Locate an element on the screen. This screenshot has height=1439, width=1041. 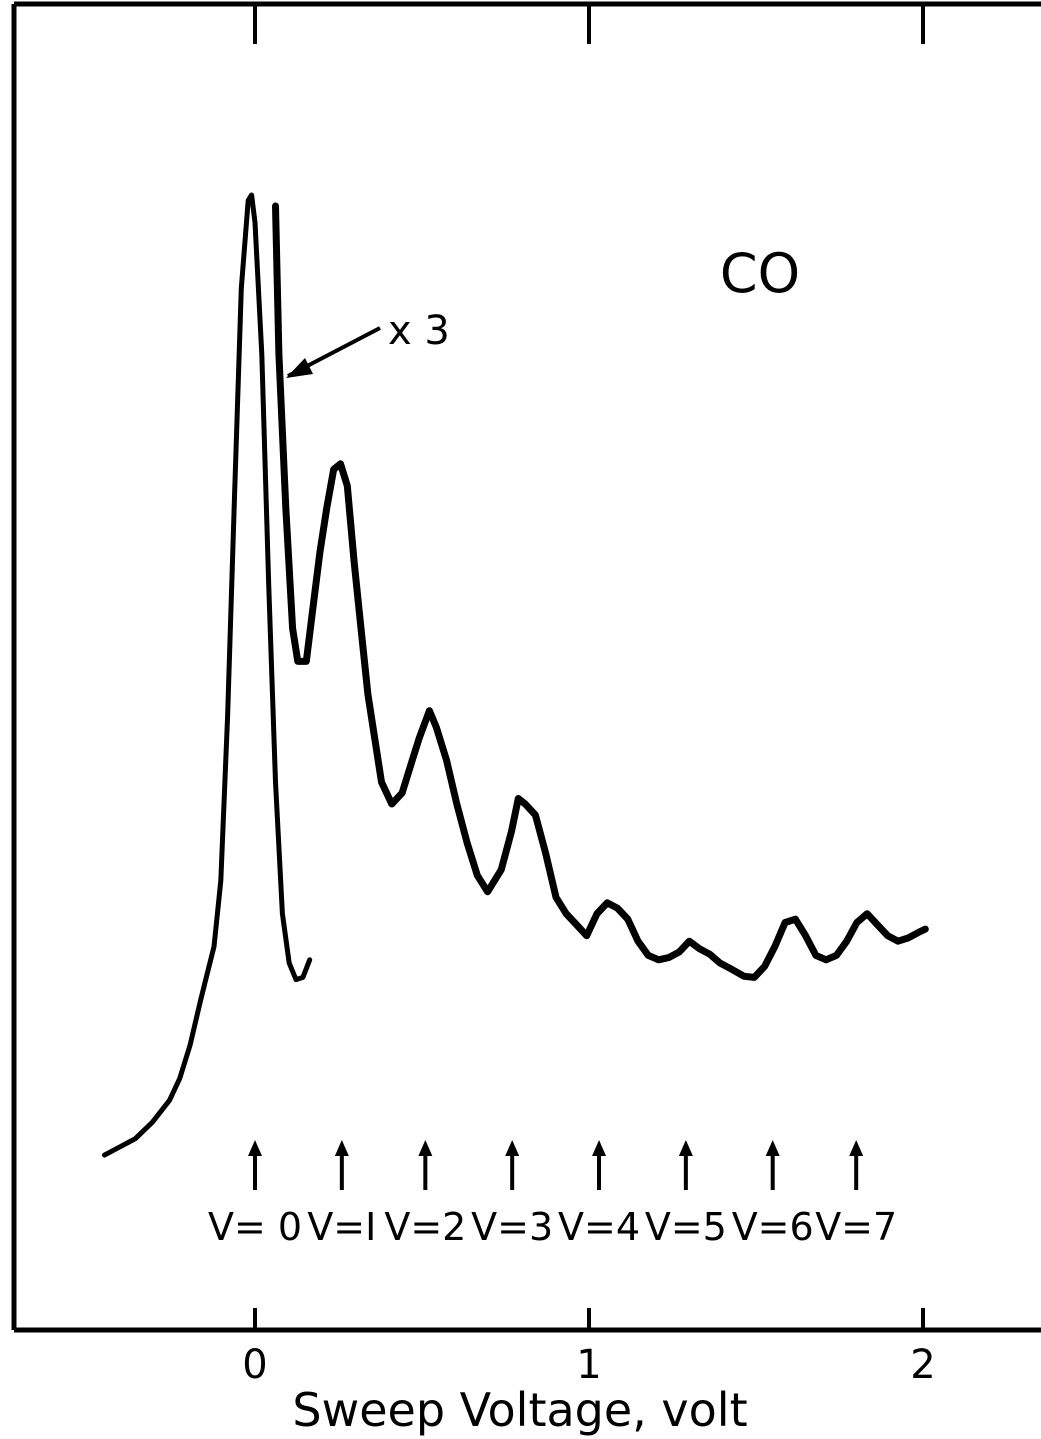
x3-annotation-text: x 3 is located at coordinates (419, 331).